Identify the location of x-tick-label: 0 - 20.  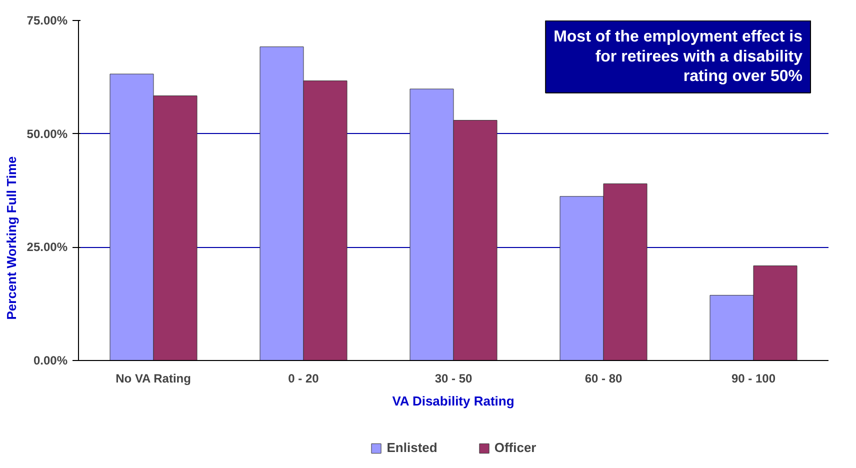
(304, 379).